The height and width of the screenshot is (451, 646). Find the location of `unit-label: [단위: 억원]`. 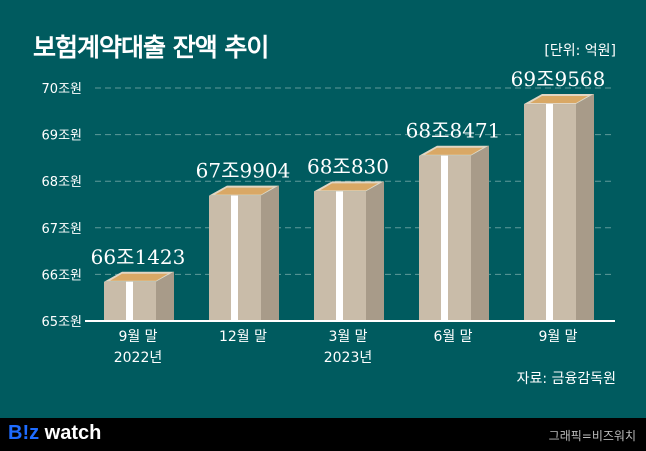

unit-label: [단위: 억원] is located at coordinates (580, 51).